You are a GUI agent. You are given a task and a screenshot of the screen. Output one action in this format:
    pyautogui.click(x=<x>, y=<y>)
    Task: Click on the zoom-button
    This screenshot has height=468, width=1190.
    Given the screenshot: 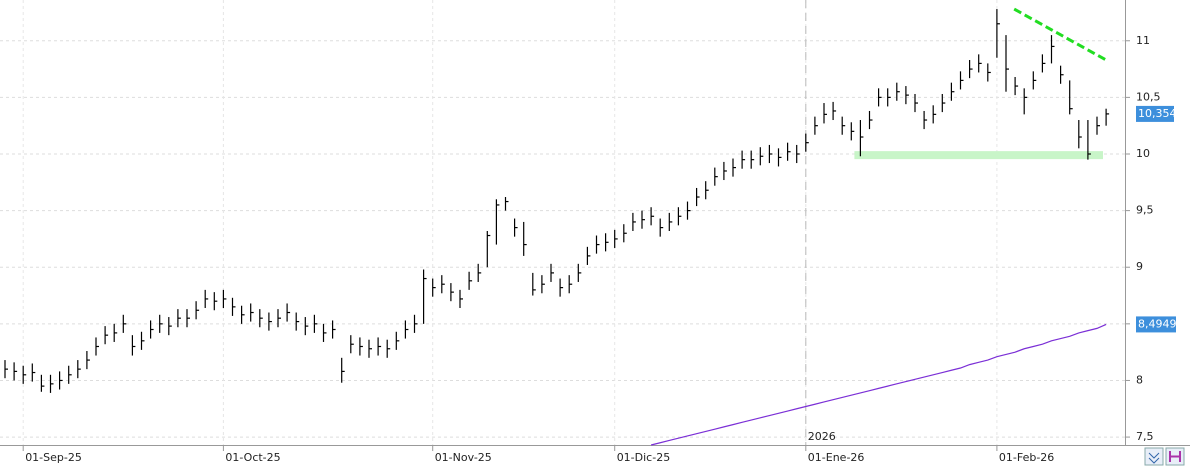 What is the action you would take?
    pyautogui.click(x=1154, y=456)
    